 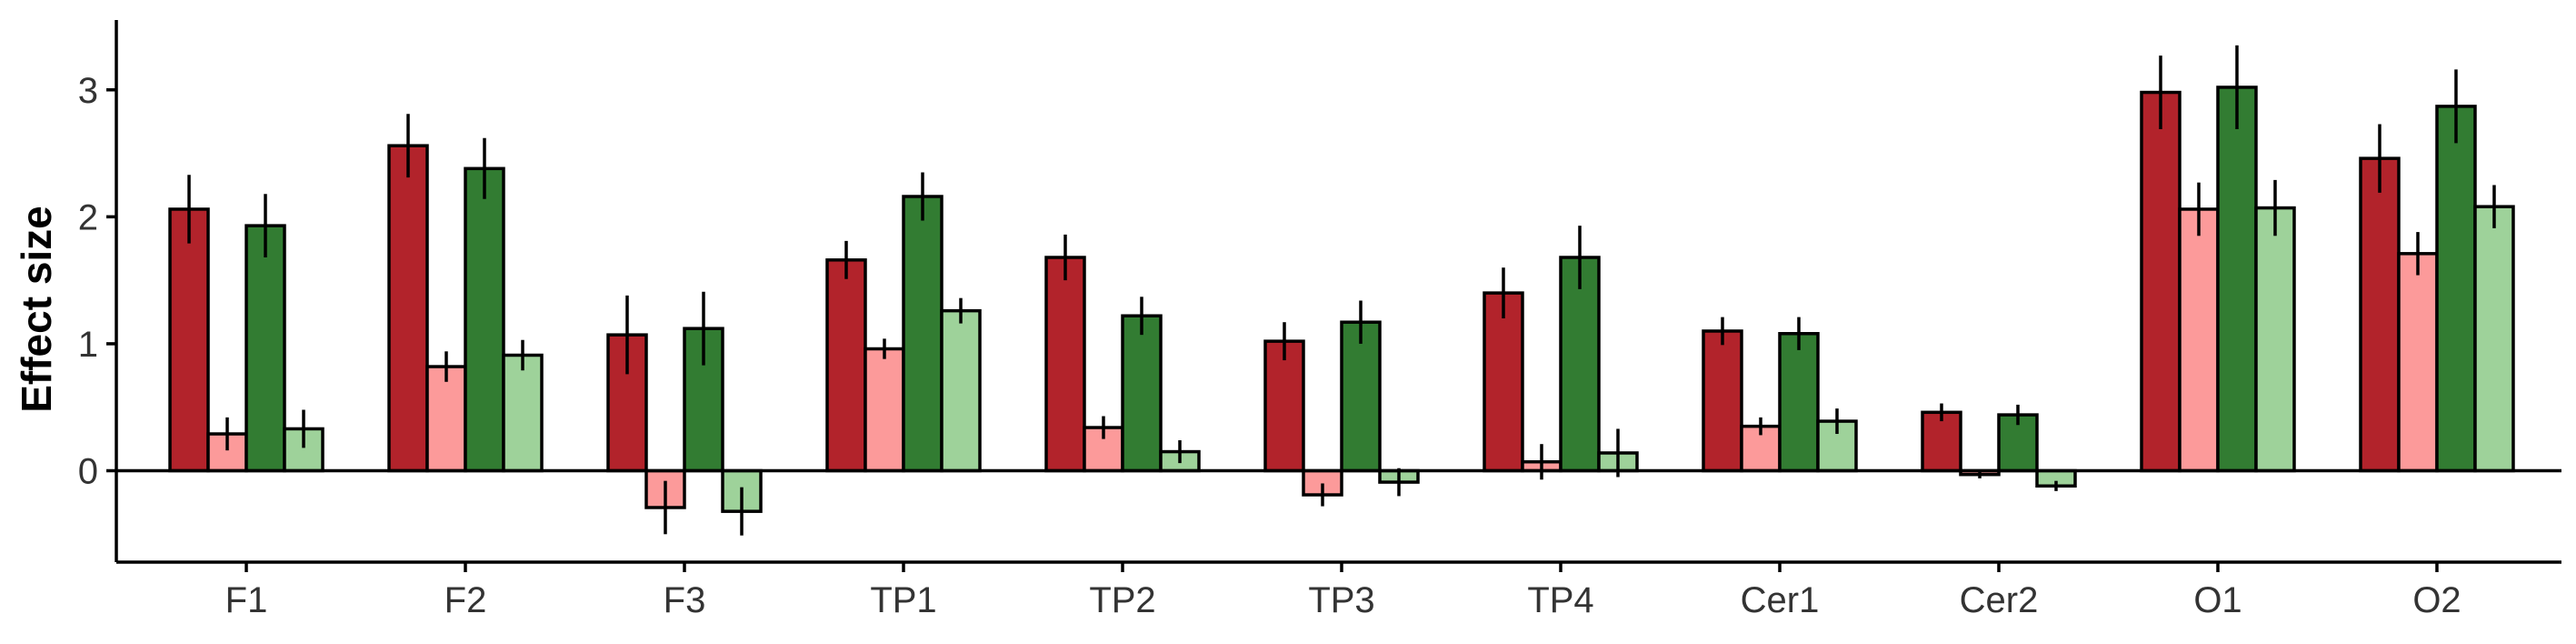 What do you see at coordinates (1780, 600) in the screenshot?
I see `x-tick-label: Cer1` at bounding box center [1780, 600].